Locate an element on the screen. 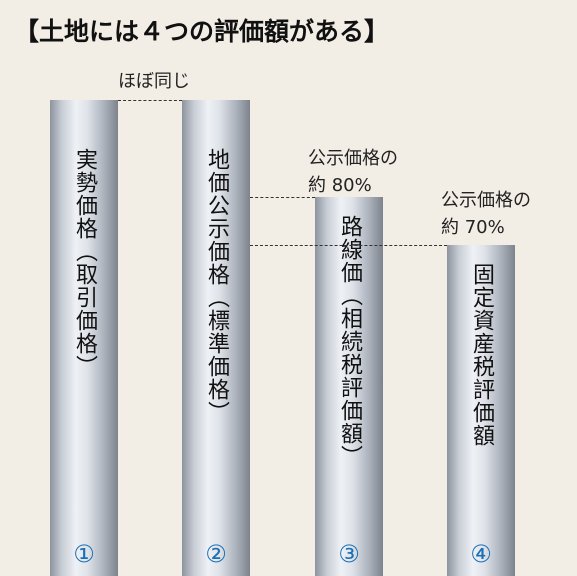  pillar-number: ① is located at coordinates (84, 554).